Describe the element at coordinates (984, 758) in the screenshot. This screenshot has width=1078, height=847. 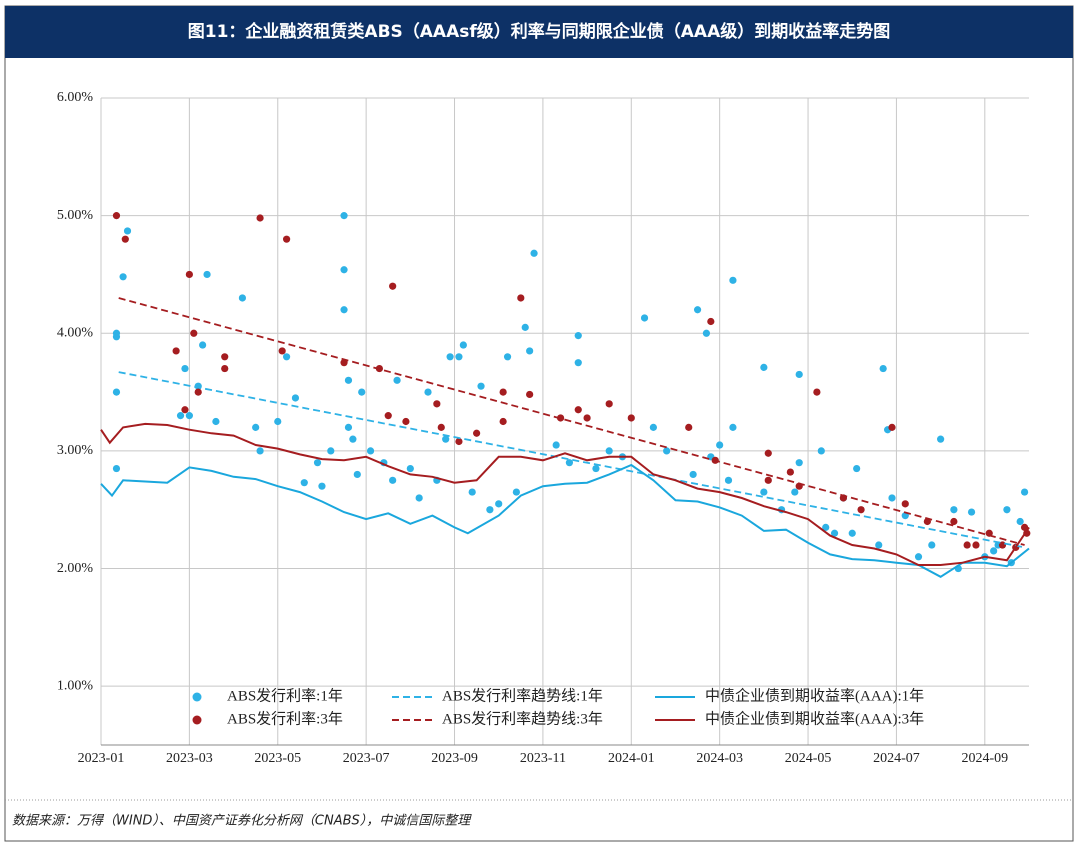
I see `x-tick-label: 2024-09` at that location.